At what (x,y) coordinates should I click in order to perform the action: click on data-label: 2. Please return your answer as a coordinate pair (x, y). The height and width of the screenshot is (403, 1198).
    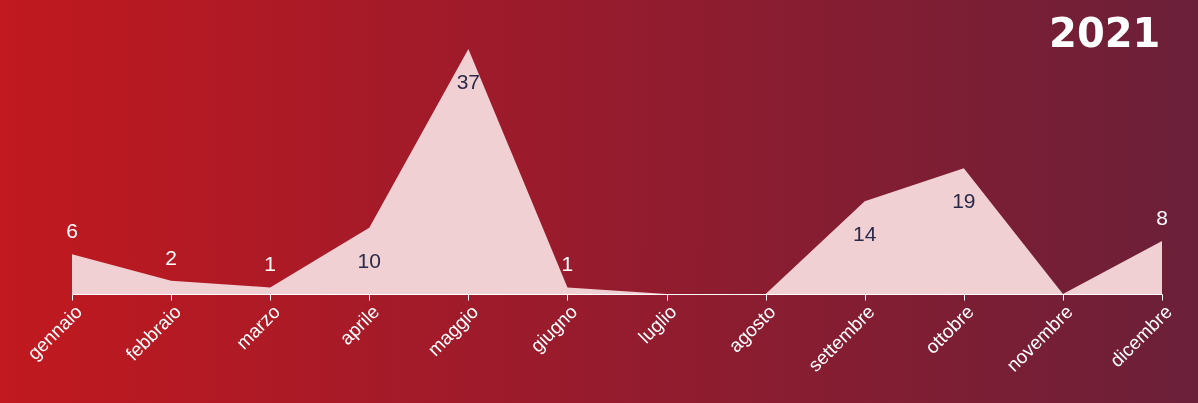
    Looking at the image, I should click on (171, 257).